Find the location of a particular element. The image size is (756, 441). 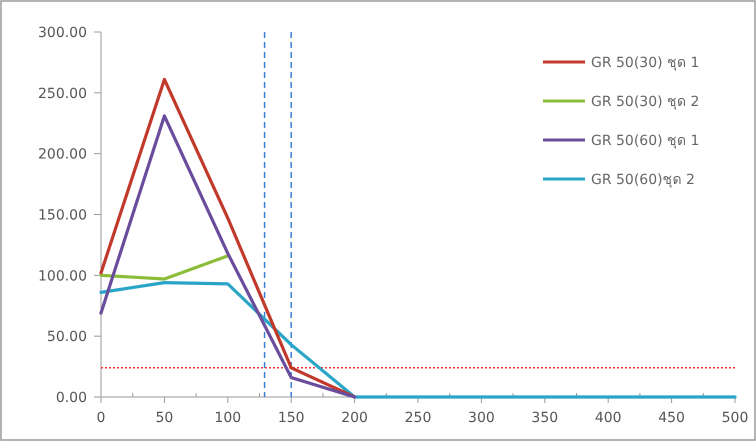

y-tick-label: 0.00 is located at coordinates (71, 398).